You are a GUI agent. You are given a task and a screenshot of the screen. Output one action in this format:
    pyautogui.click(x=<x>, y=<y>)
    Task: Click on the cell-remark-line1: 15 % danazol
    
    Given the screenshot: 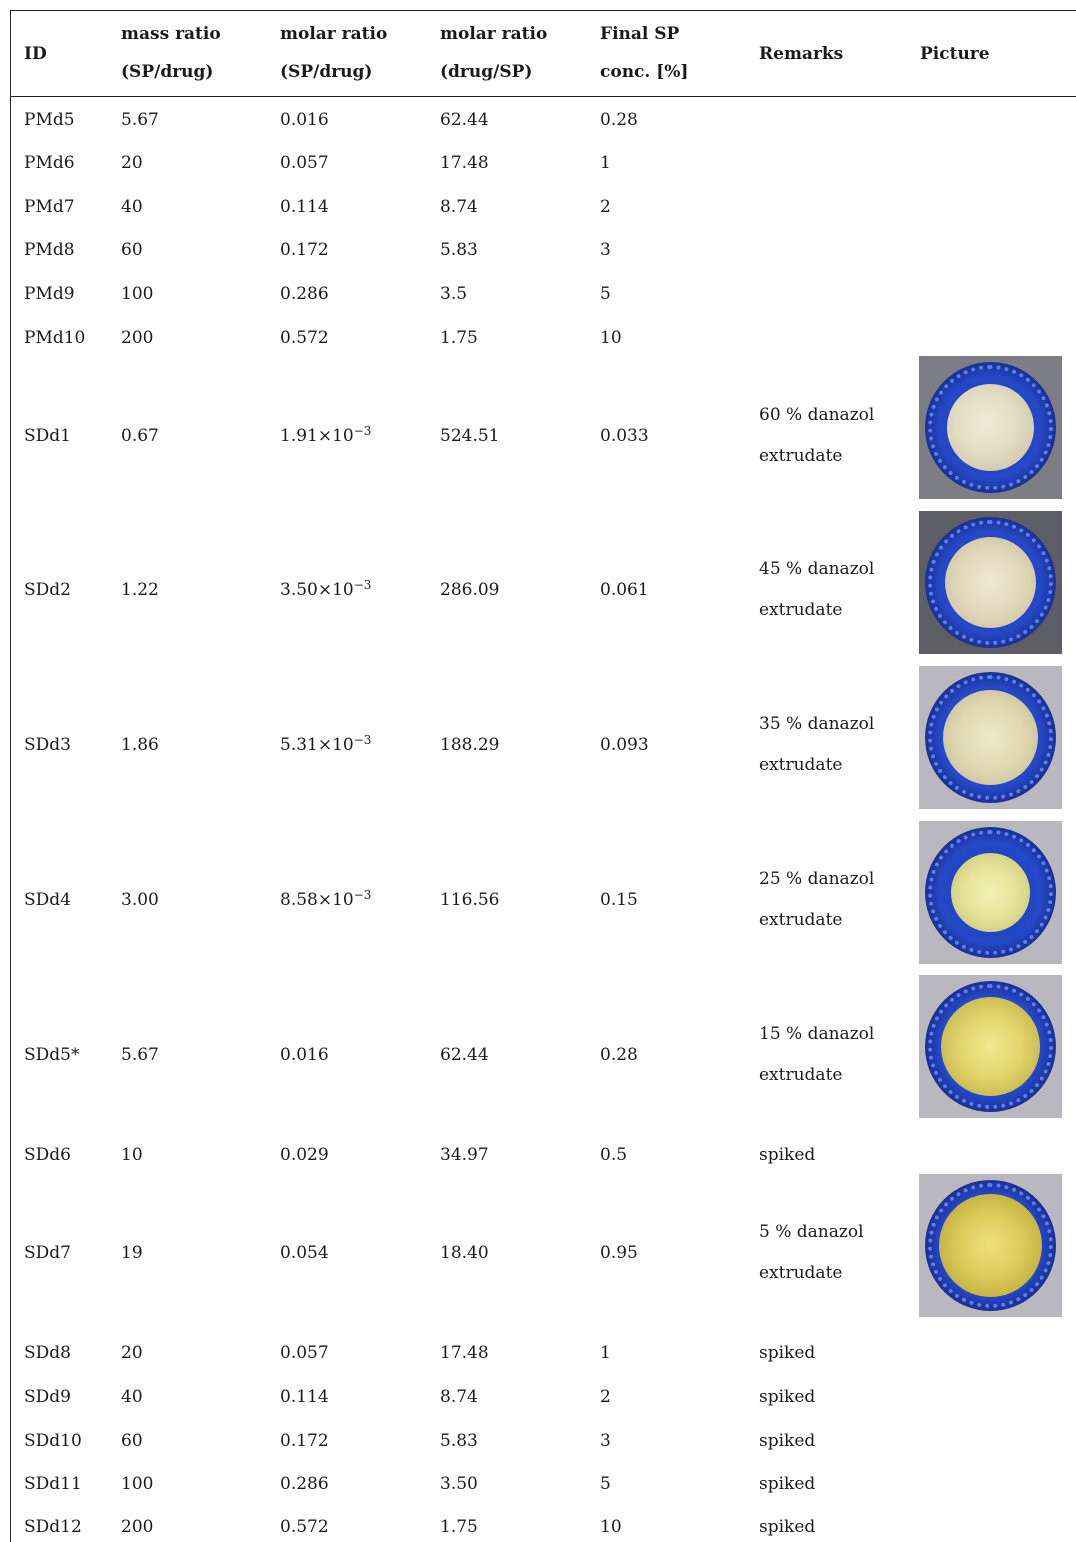 What is the action you would take?
    pyautogui.click(x=817, y=1034)
    